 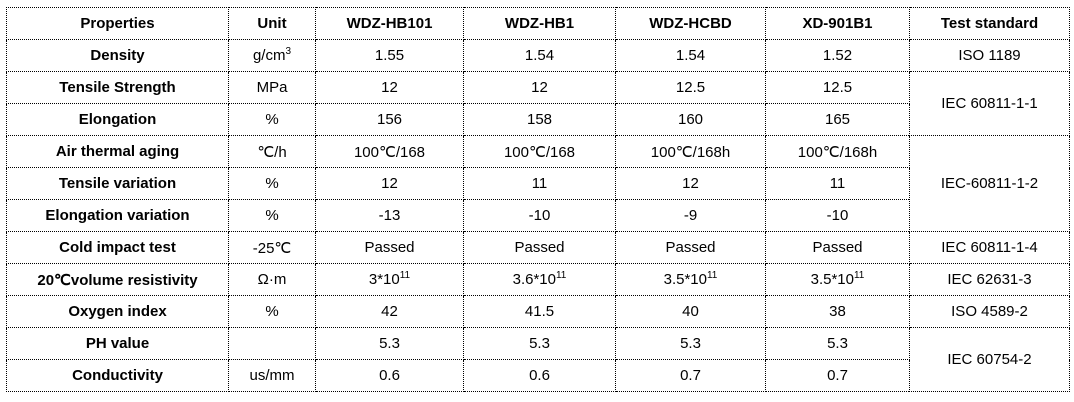 I want to click on value-cell: 1.55, so click(x=389, y=55).